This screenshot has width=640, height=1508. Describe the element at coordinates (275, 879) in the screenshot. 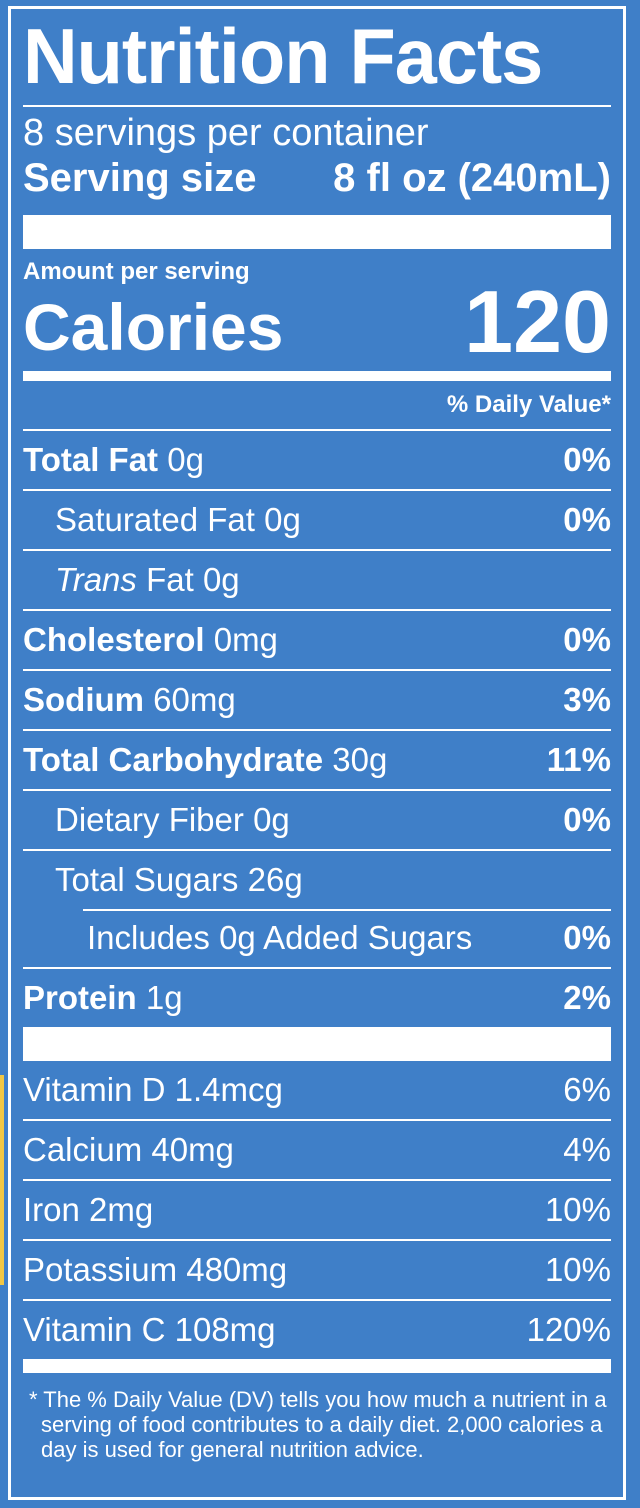

I see `nutrient-amount: 26g` at that location.